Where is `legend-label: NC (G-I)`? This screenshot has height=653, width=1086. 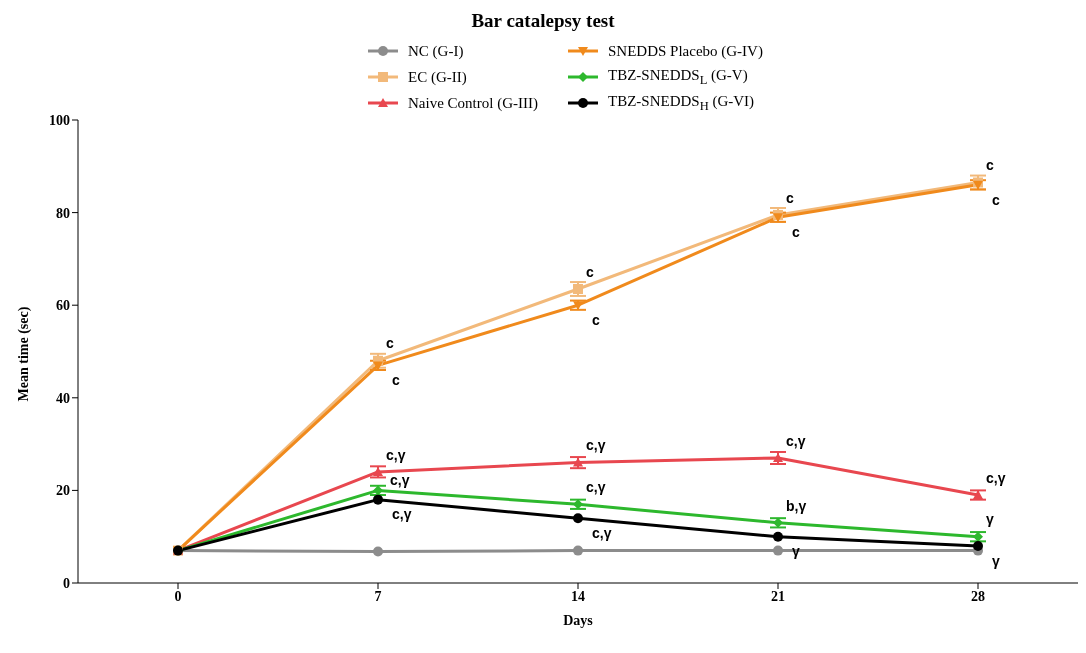
legend-label: NC (G-I) is located at coordinates (436, 50).